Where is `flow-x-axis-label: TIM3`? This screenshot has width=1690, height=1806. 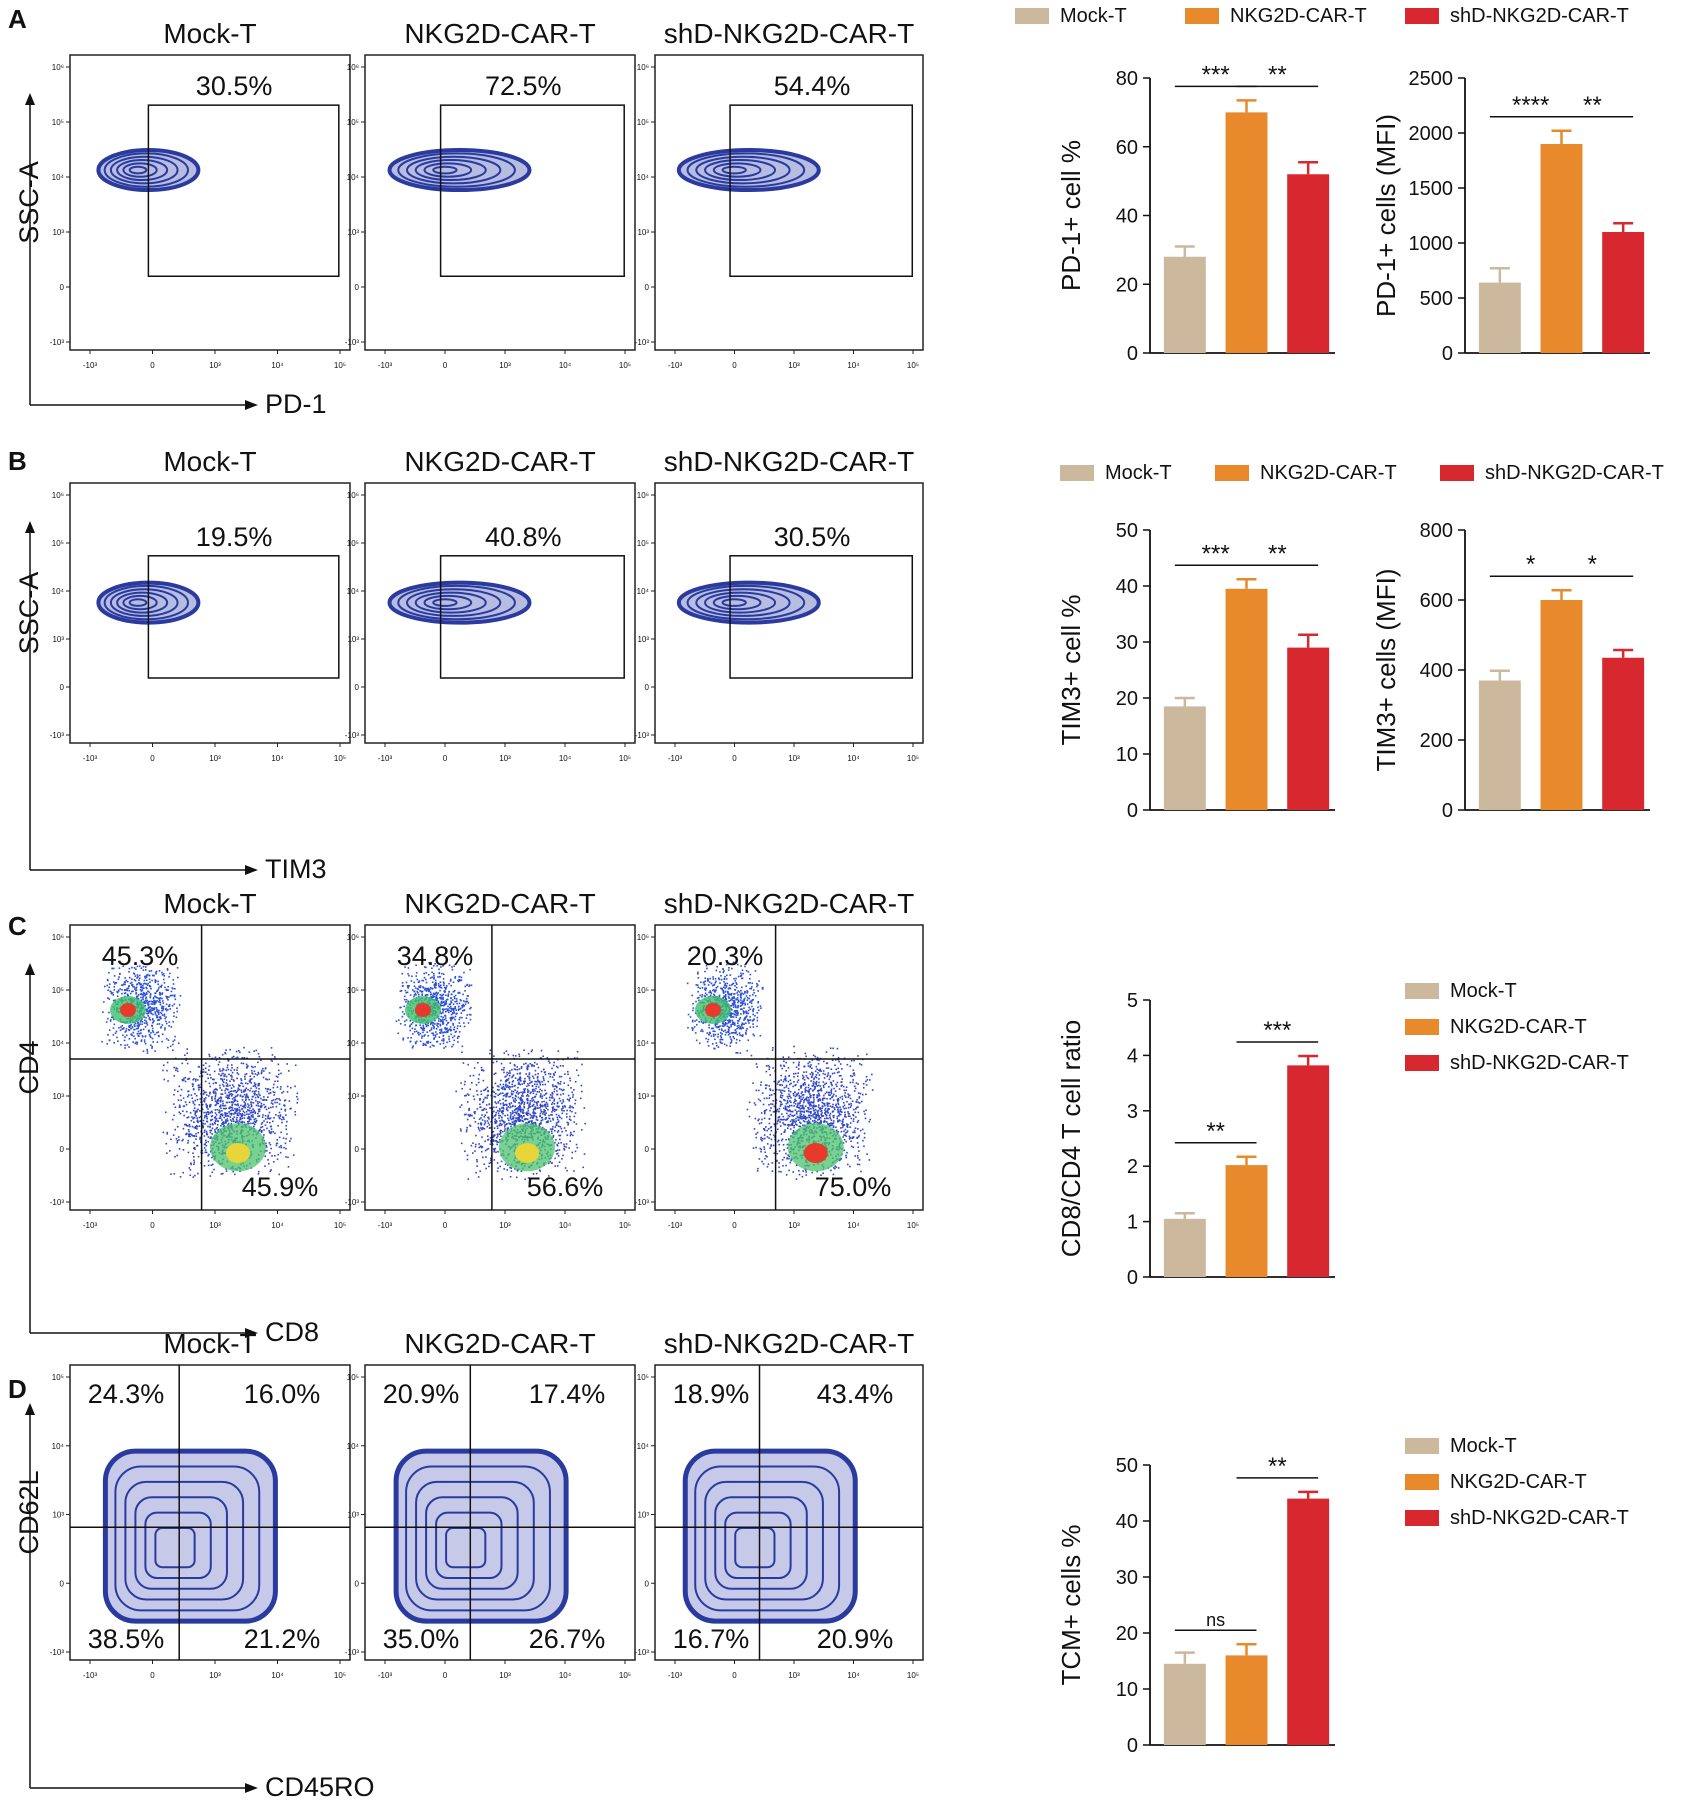 flow-x-axis-label: TIM3 is located at coordinates (296, 869).